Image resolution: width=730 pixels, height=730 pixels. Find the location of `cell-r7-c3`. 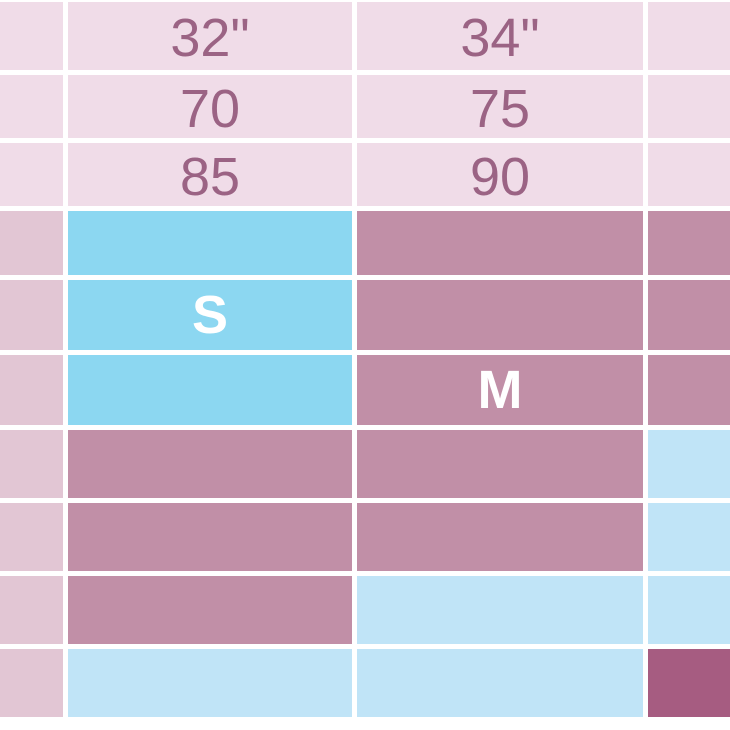

cell-r7-c3 is located at coordinates (500, 464).